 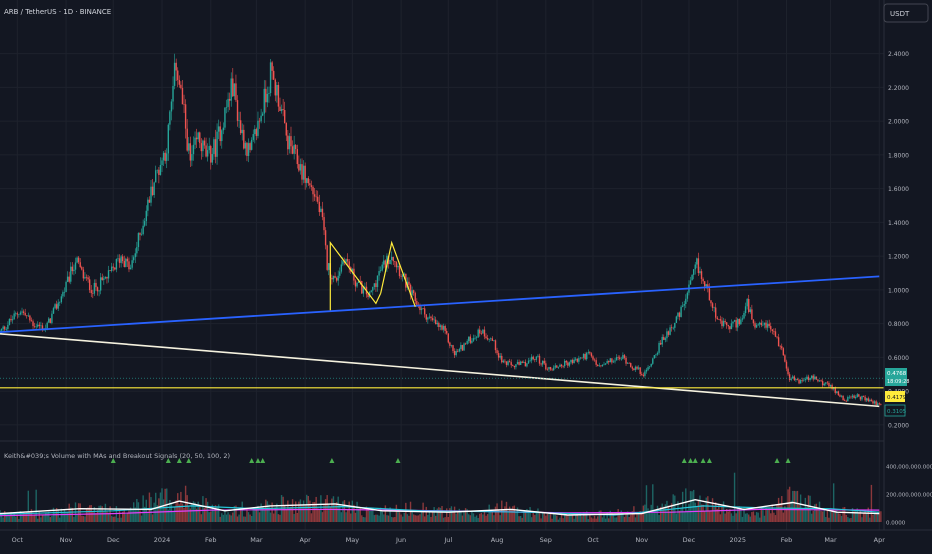 What do you see at coordinates (440, 304) in the screenshot?
I see `blue-trendline` at bounding box center [440, 304].